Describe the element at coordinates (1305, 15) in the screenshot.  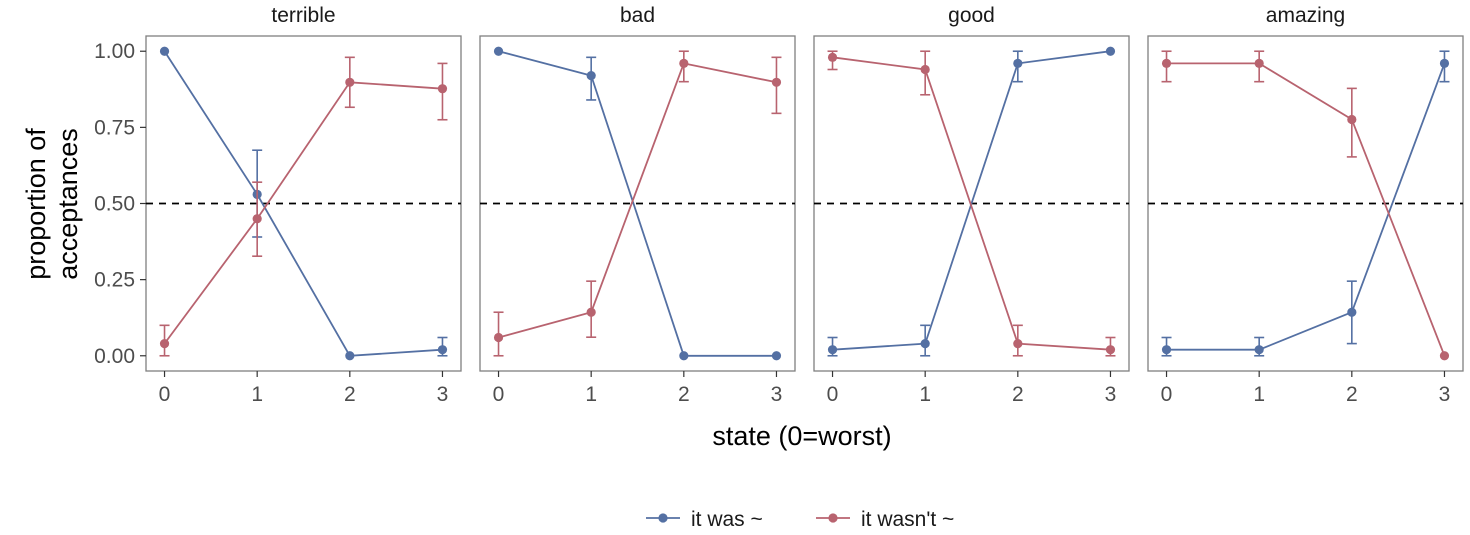
I see `facet-title: amazing` at that location.